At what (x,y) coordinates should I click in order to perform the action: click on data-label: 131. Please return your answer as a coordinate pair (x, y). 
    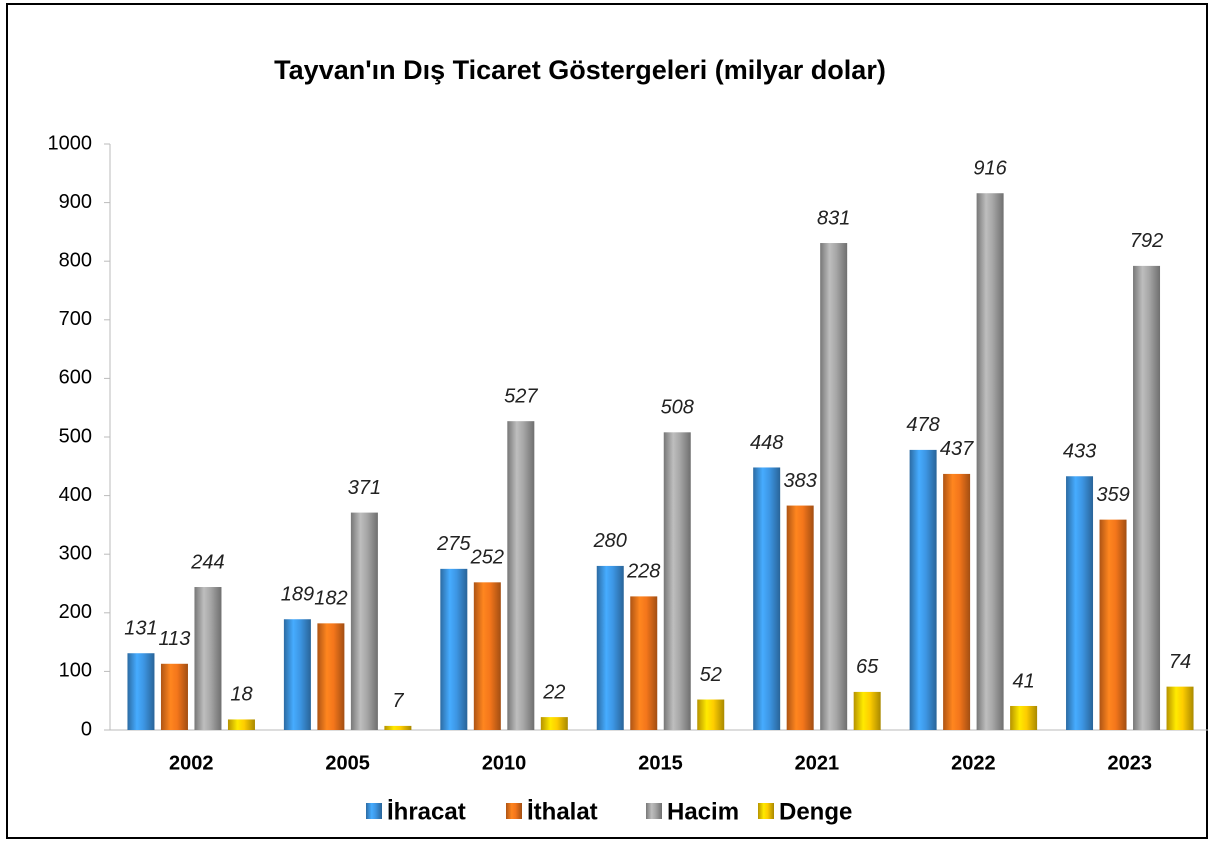
    Looking at the image, I should click on (140, 629).